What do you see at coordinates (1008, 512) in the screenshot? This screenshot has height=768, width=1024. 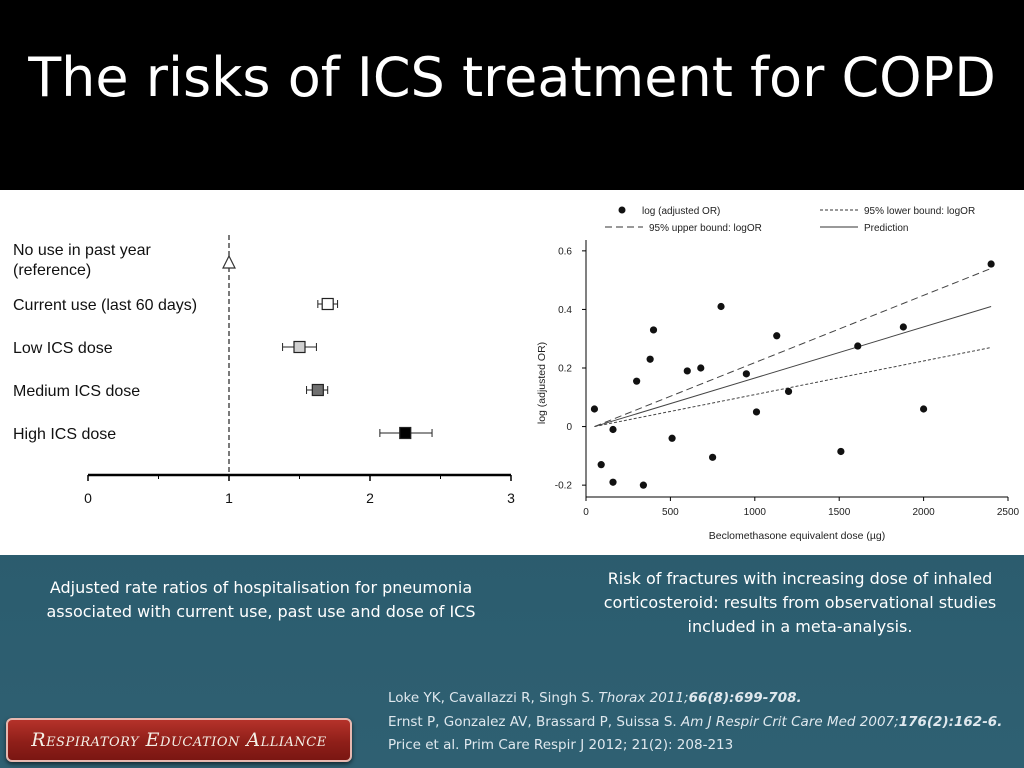 I see `x-tick-label: 2500` at bounding box center [1008, 512].